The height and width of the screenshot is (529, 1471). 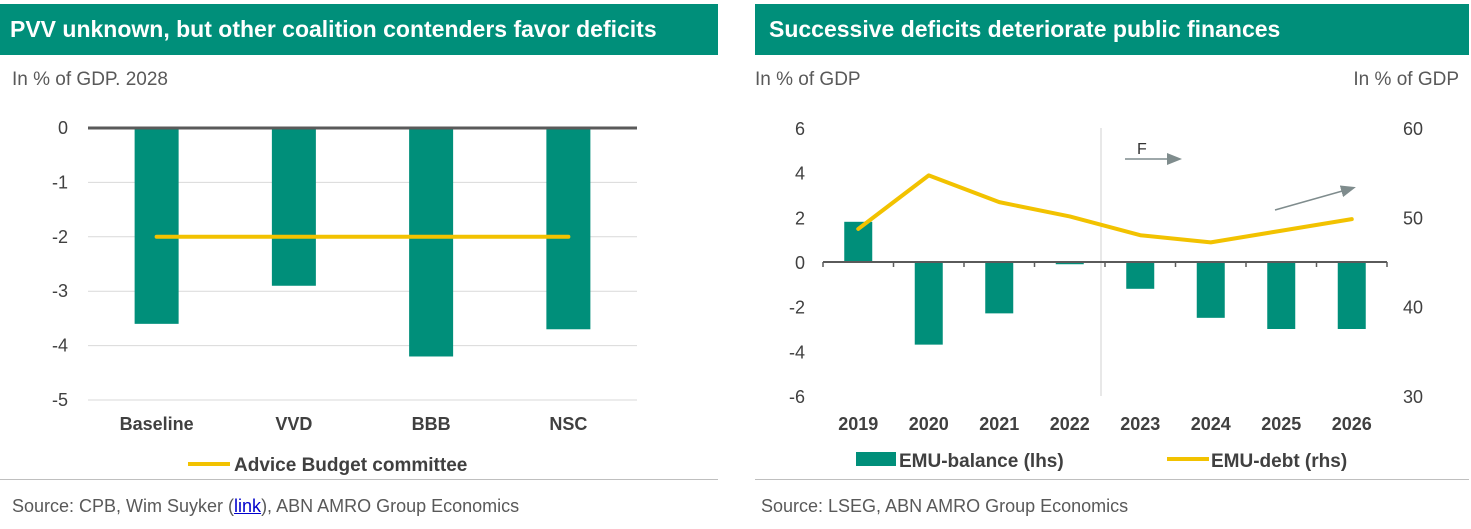 I want to click on category-label: VVD, so click(x=293, y=424).